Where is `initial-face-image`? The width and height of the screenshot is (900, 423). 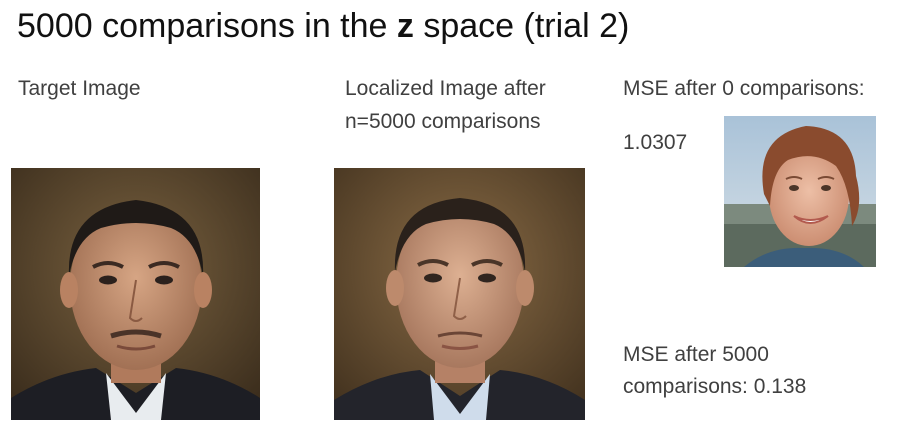 initial-face-image is located at coordinates (800, 191).